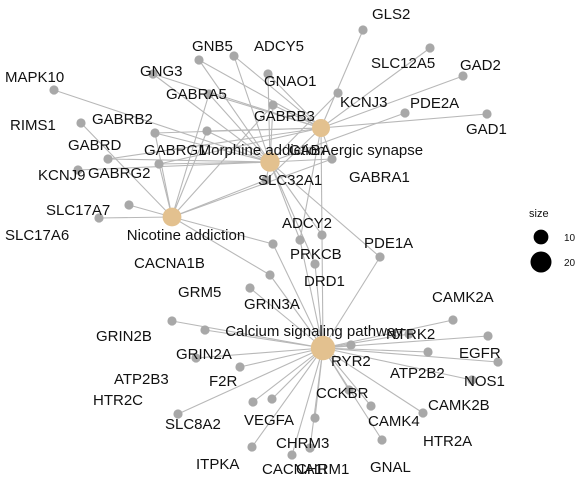 Image resolution: width=576 pixels, height=480 pixels. I want to click on gene-label-atp2b2: ATP2B2, so click(417, 373).